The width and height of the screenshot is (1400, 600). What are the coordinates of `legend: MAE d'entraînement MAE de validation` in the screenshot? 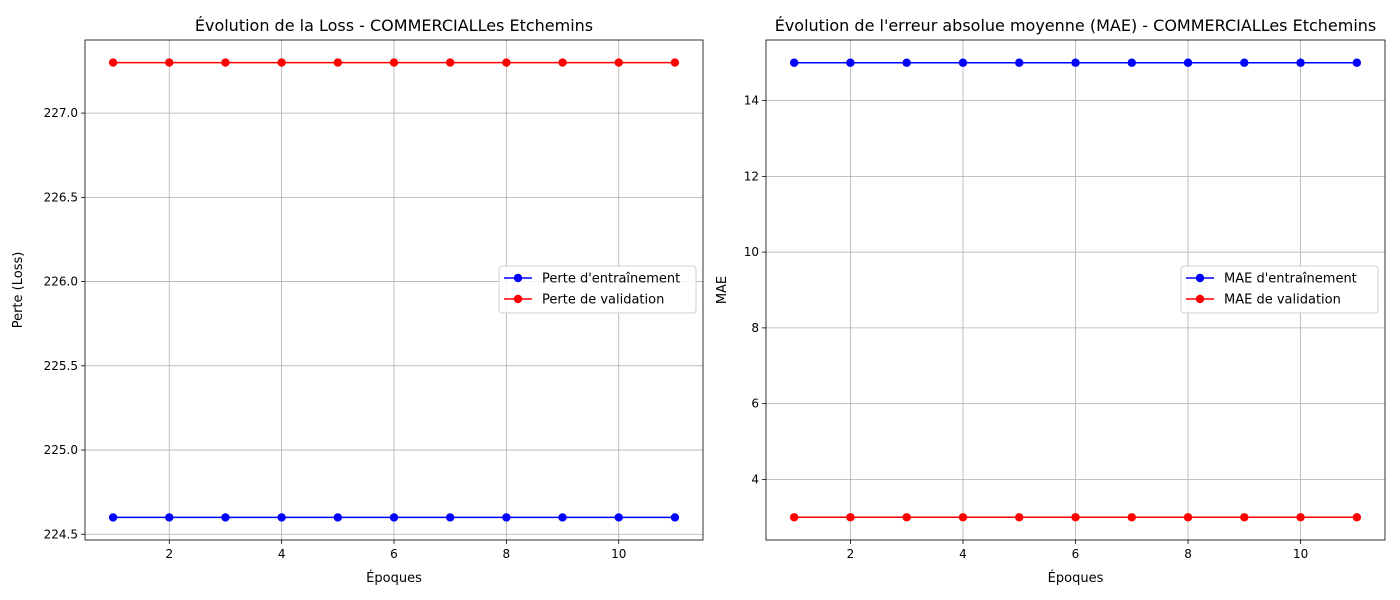 It's located at (1279, 289).